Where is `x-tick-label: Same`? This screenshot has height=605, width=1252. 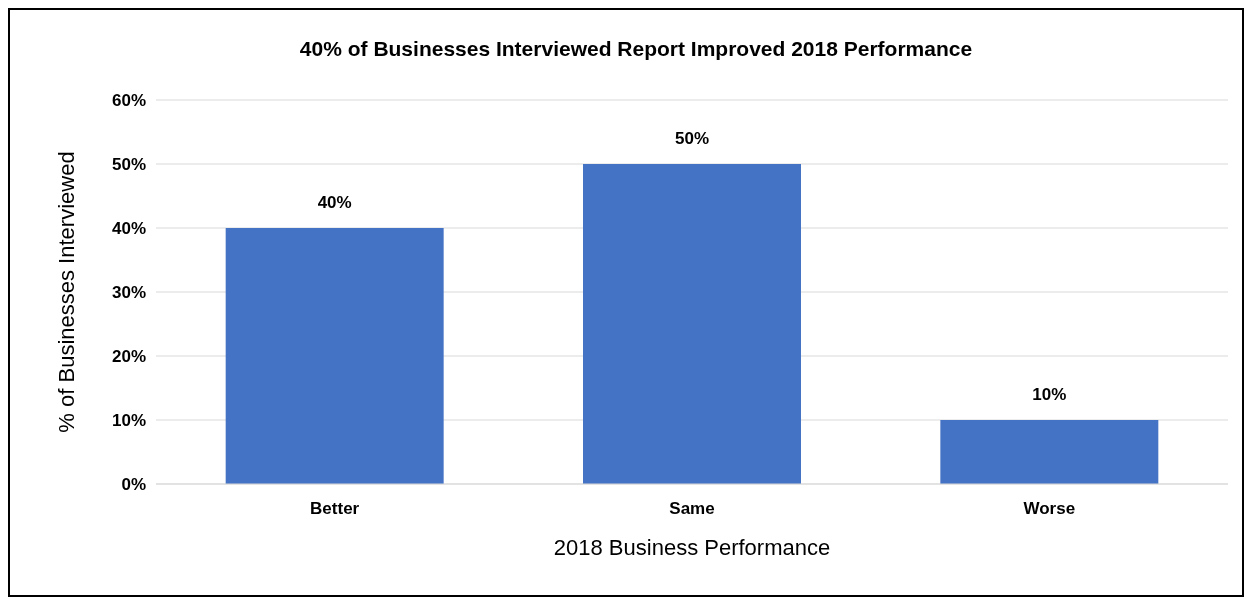 x-tick-label: Same is located at coordinates (692, 508).